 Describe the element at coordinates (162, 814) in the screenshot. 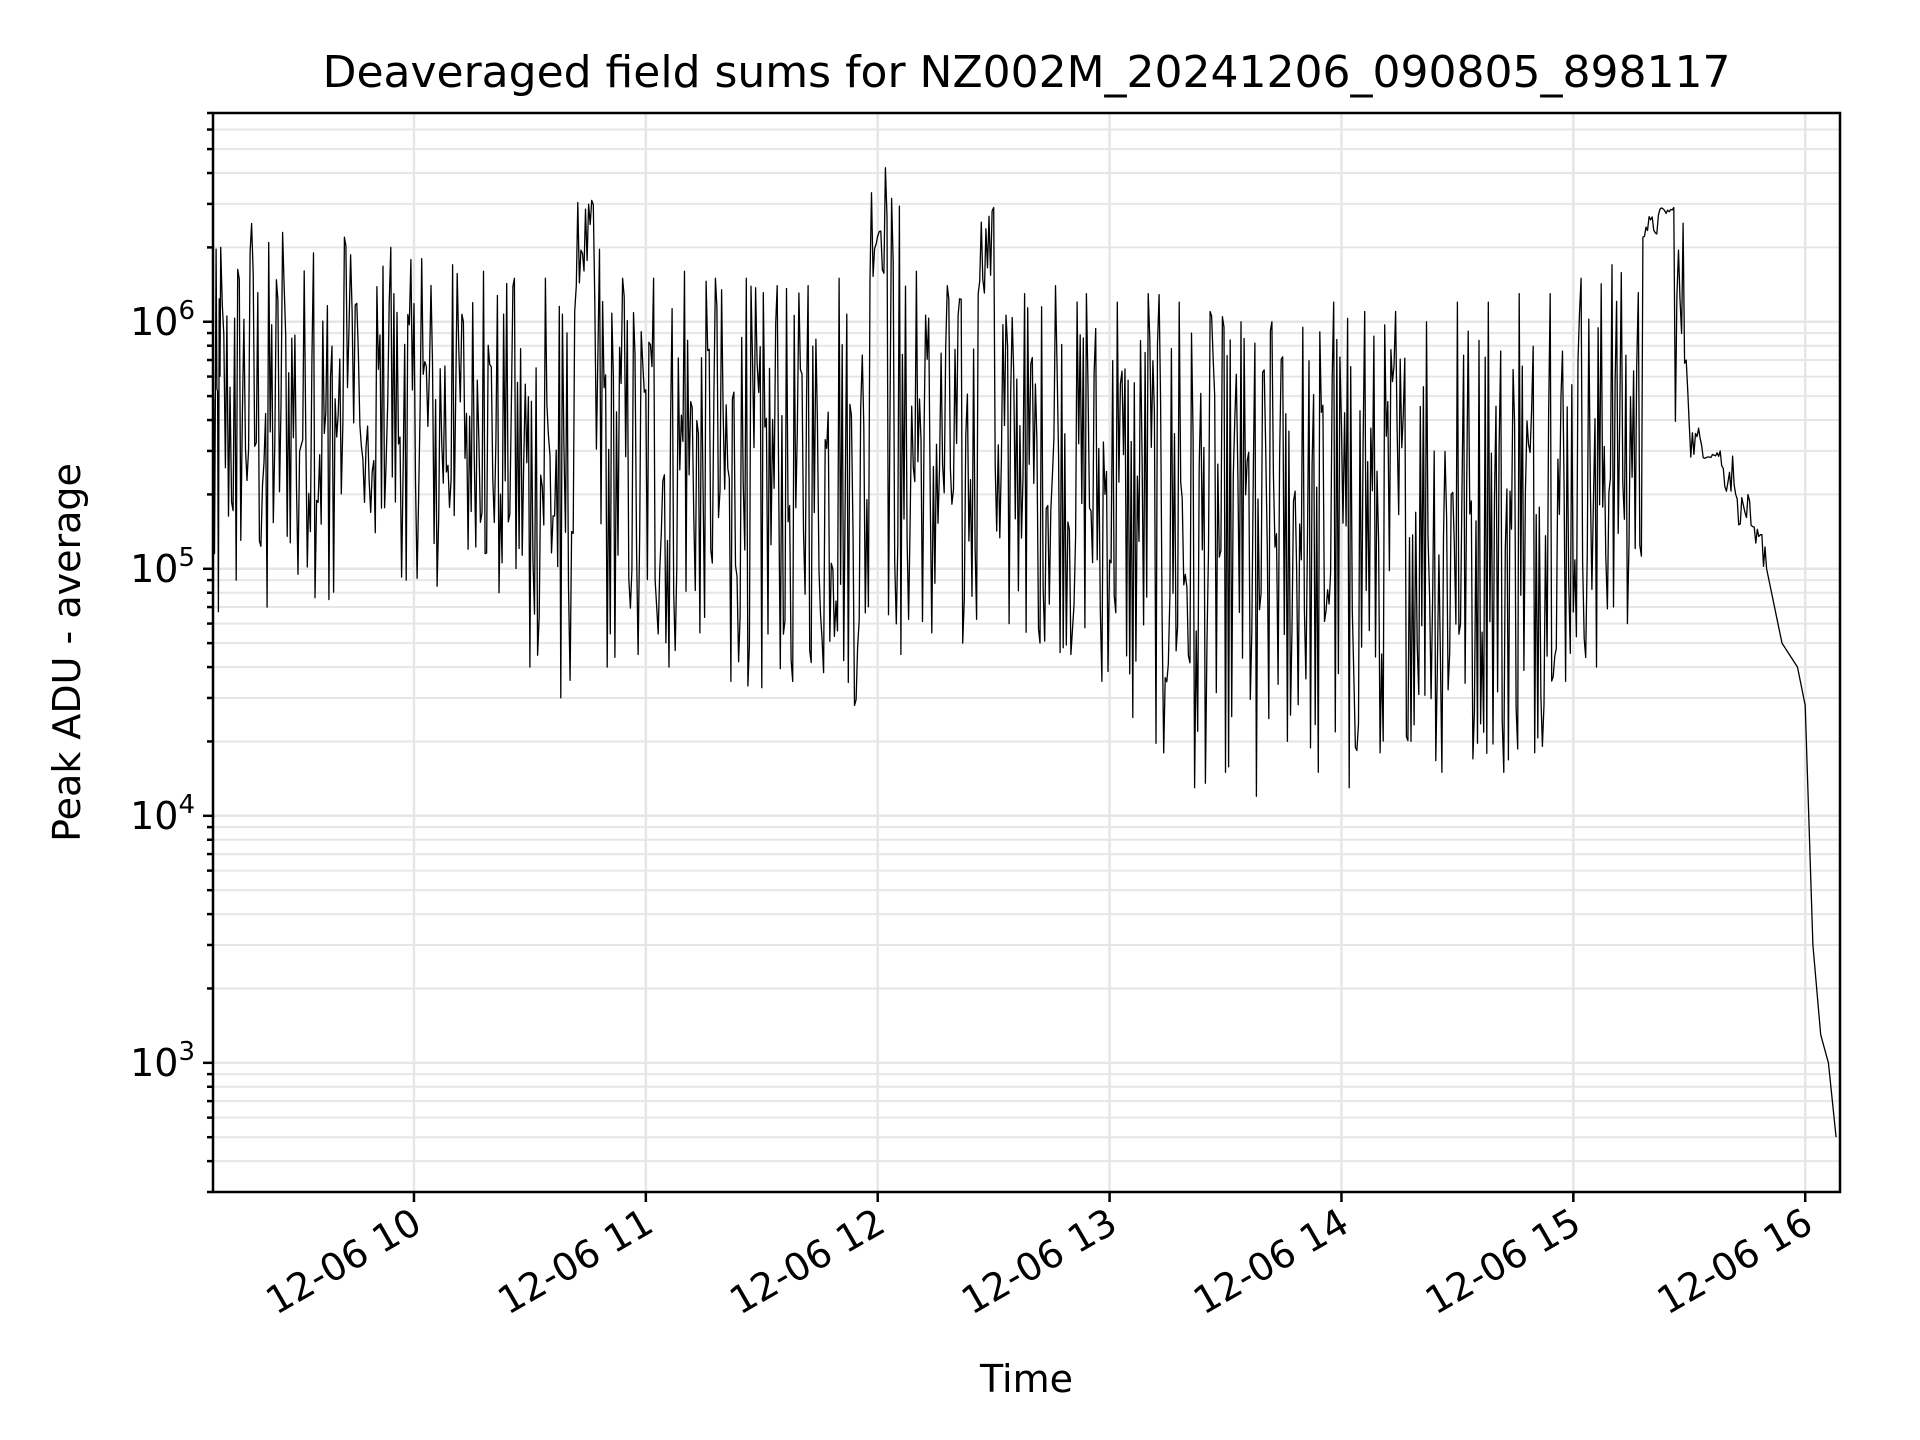

I see `y-tick-label: 104` at that location.